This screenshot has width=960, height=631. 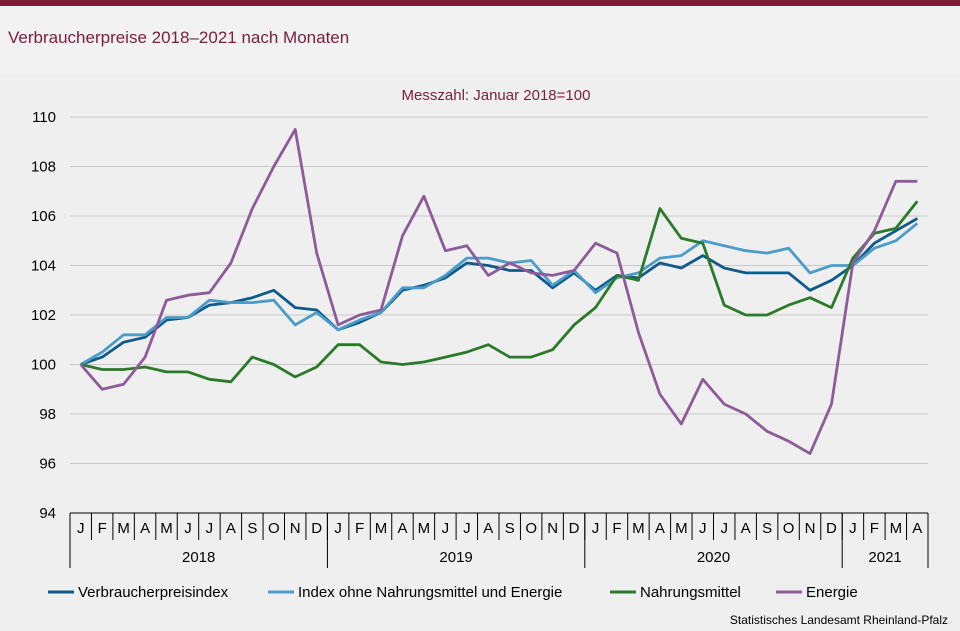 I want to click on legend-label: Index ohne Nahrungsmittel und Energie, so click(x=430, y=592).